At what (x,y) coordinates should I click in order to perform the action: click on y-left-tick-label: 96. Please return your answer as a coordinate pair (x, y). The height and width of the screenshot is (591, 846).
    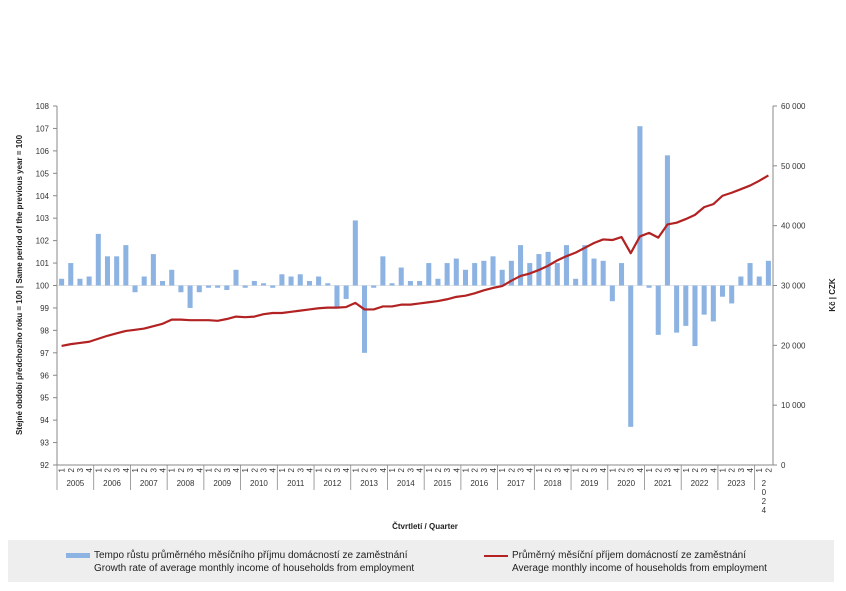
    Looking at the image, I should click on (44, 375).